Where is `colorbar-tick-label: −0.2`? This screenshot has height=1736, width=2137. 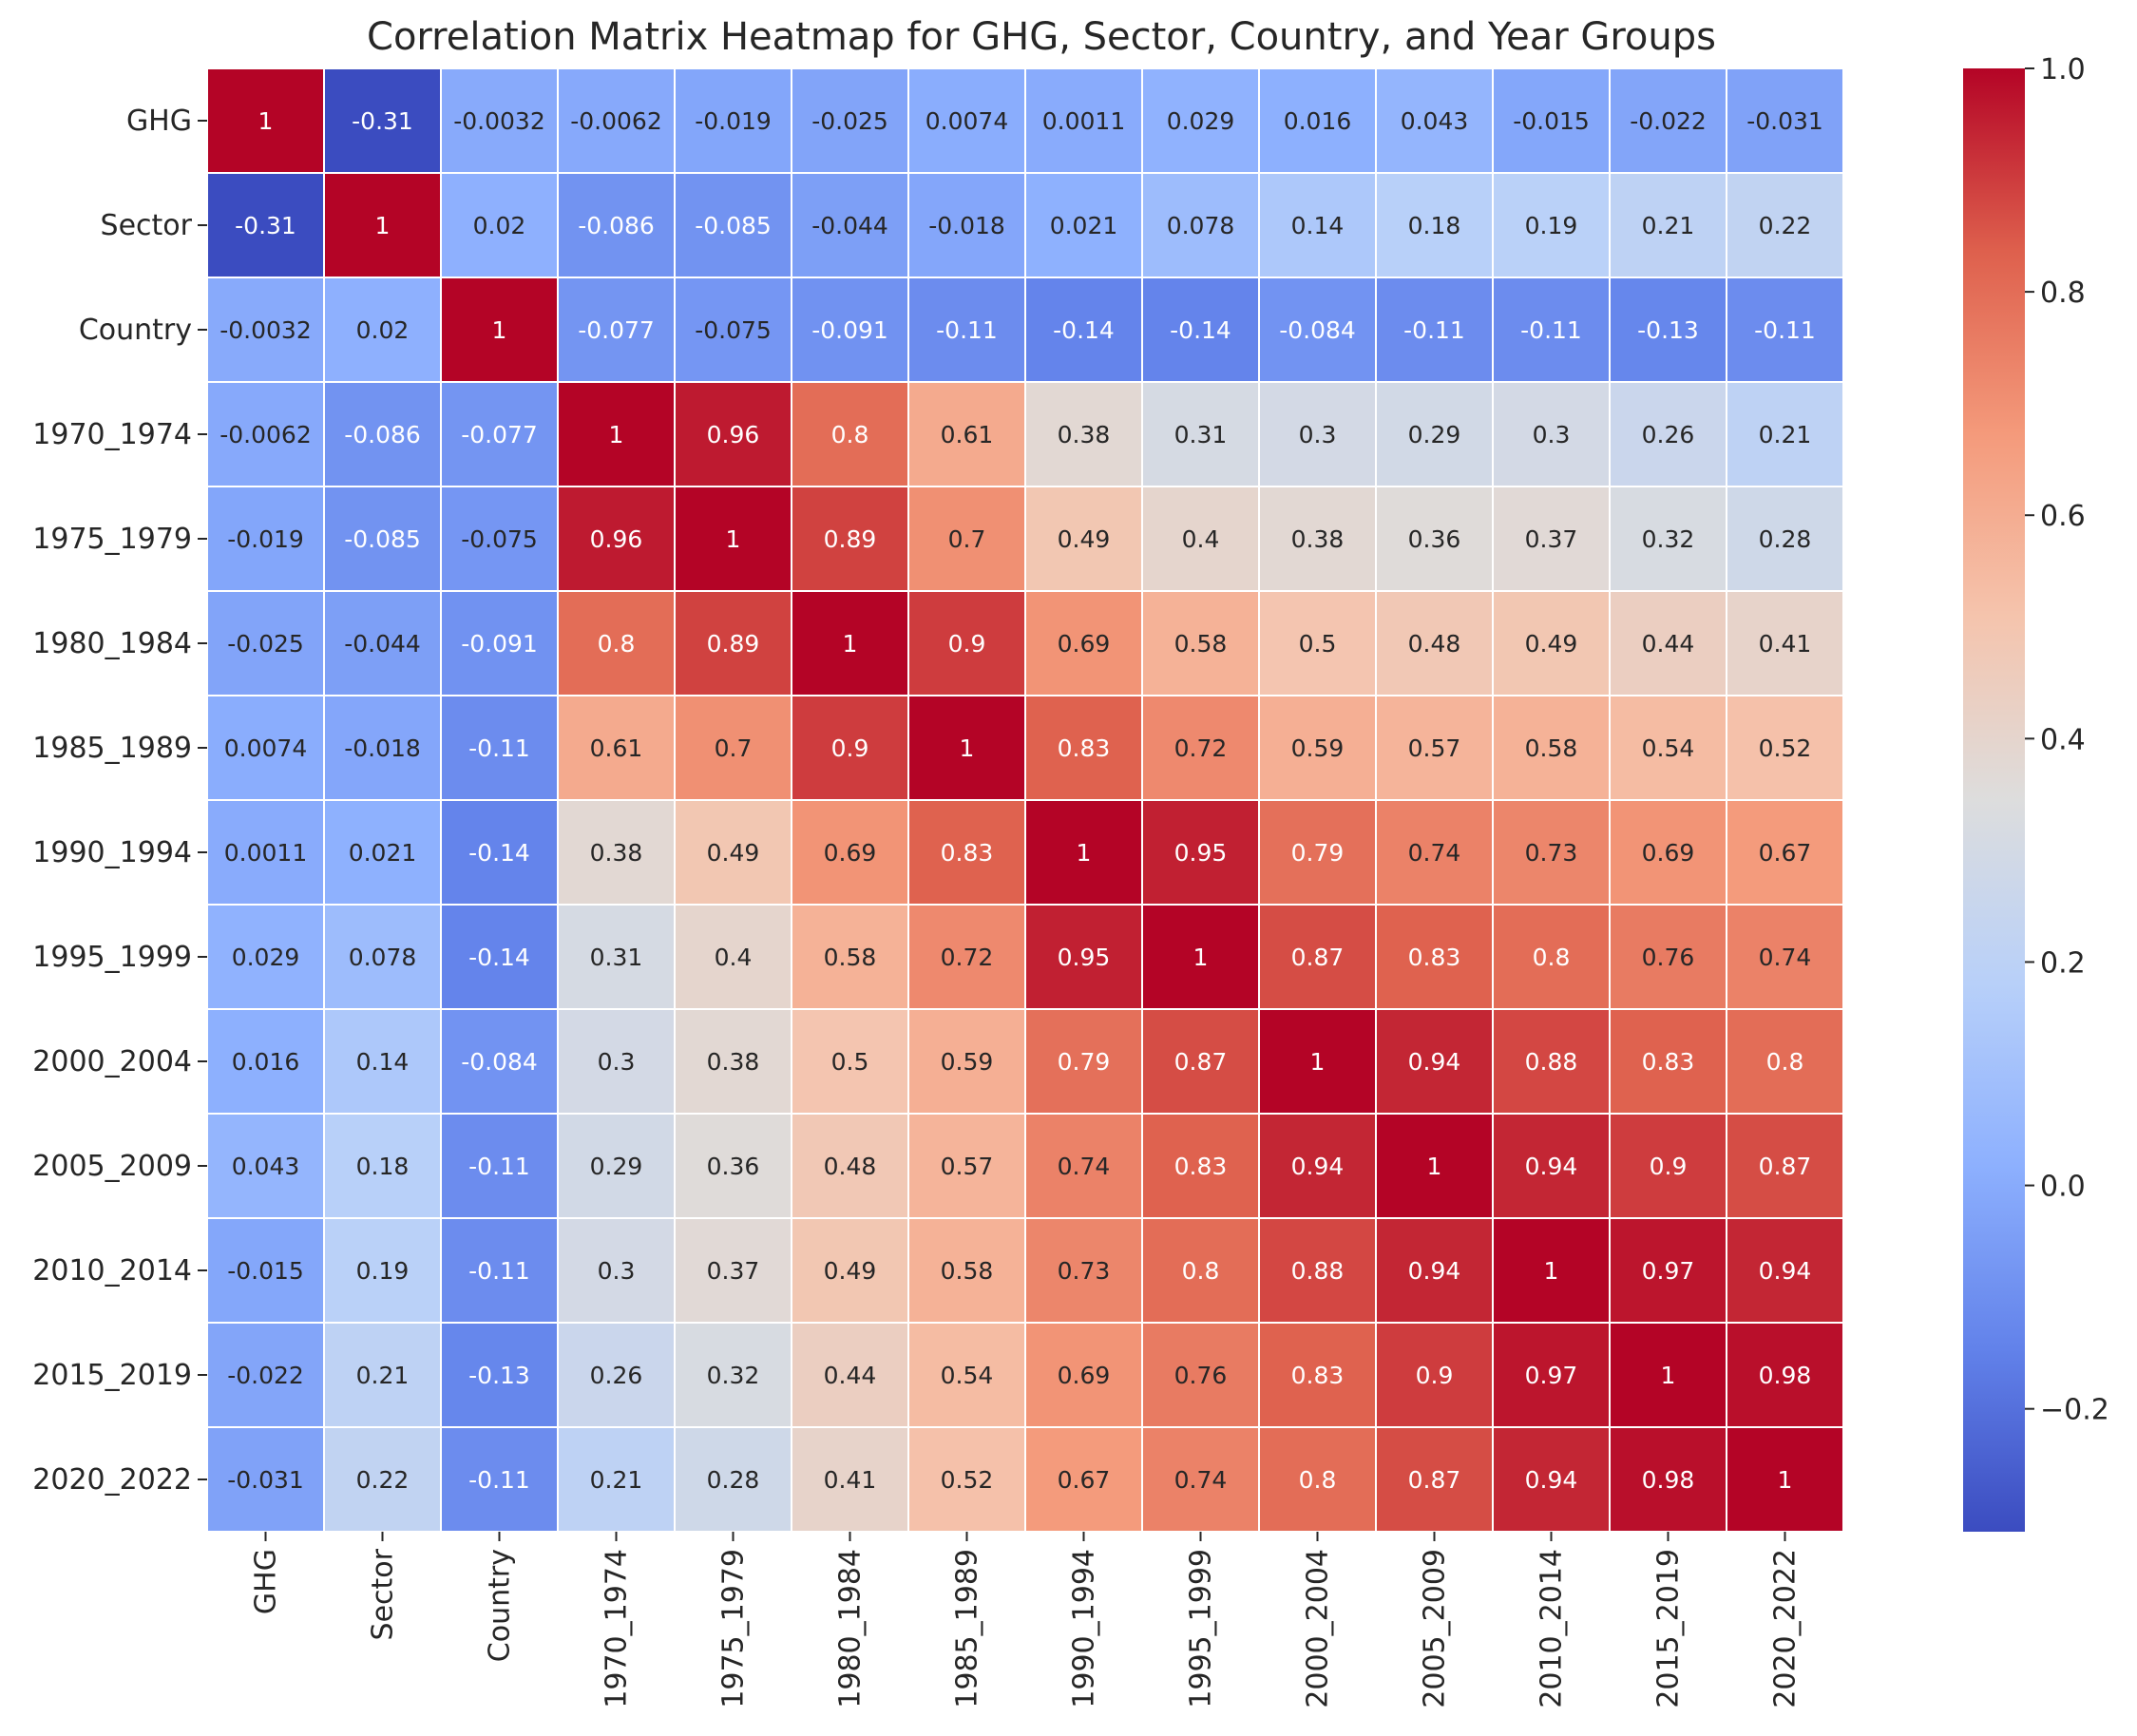
colorbar-tick-label: −0.2 is located at coordinates (2074, 1410).